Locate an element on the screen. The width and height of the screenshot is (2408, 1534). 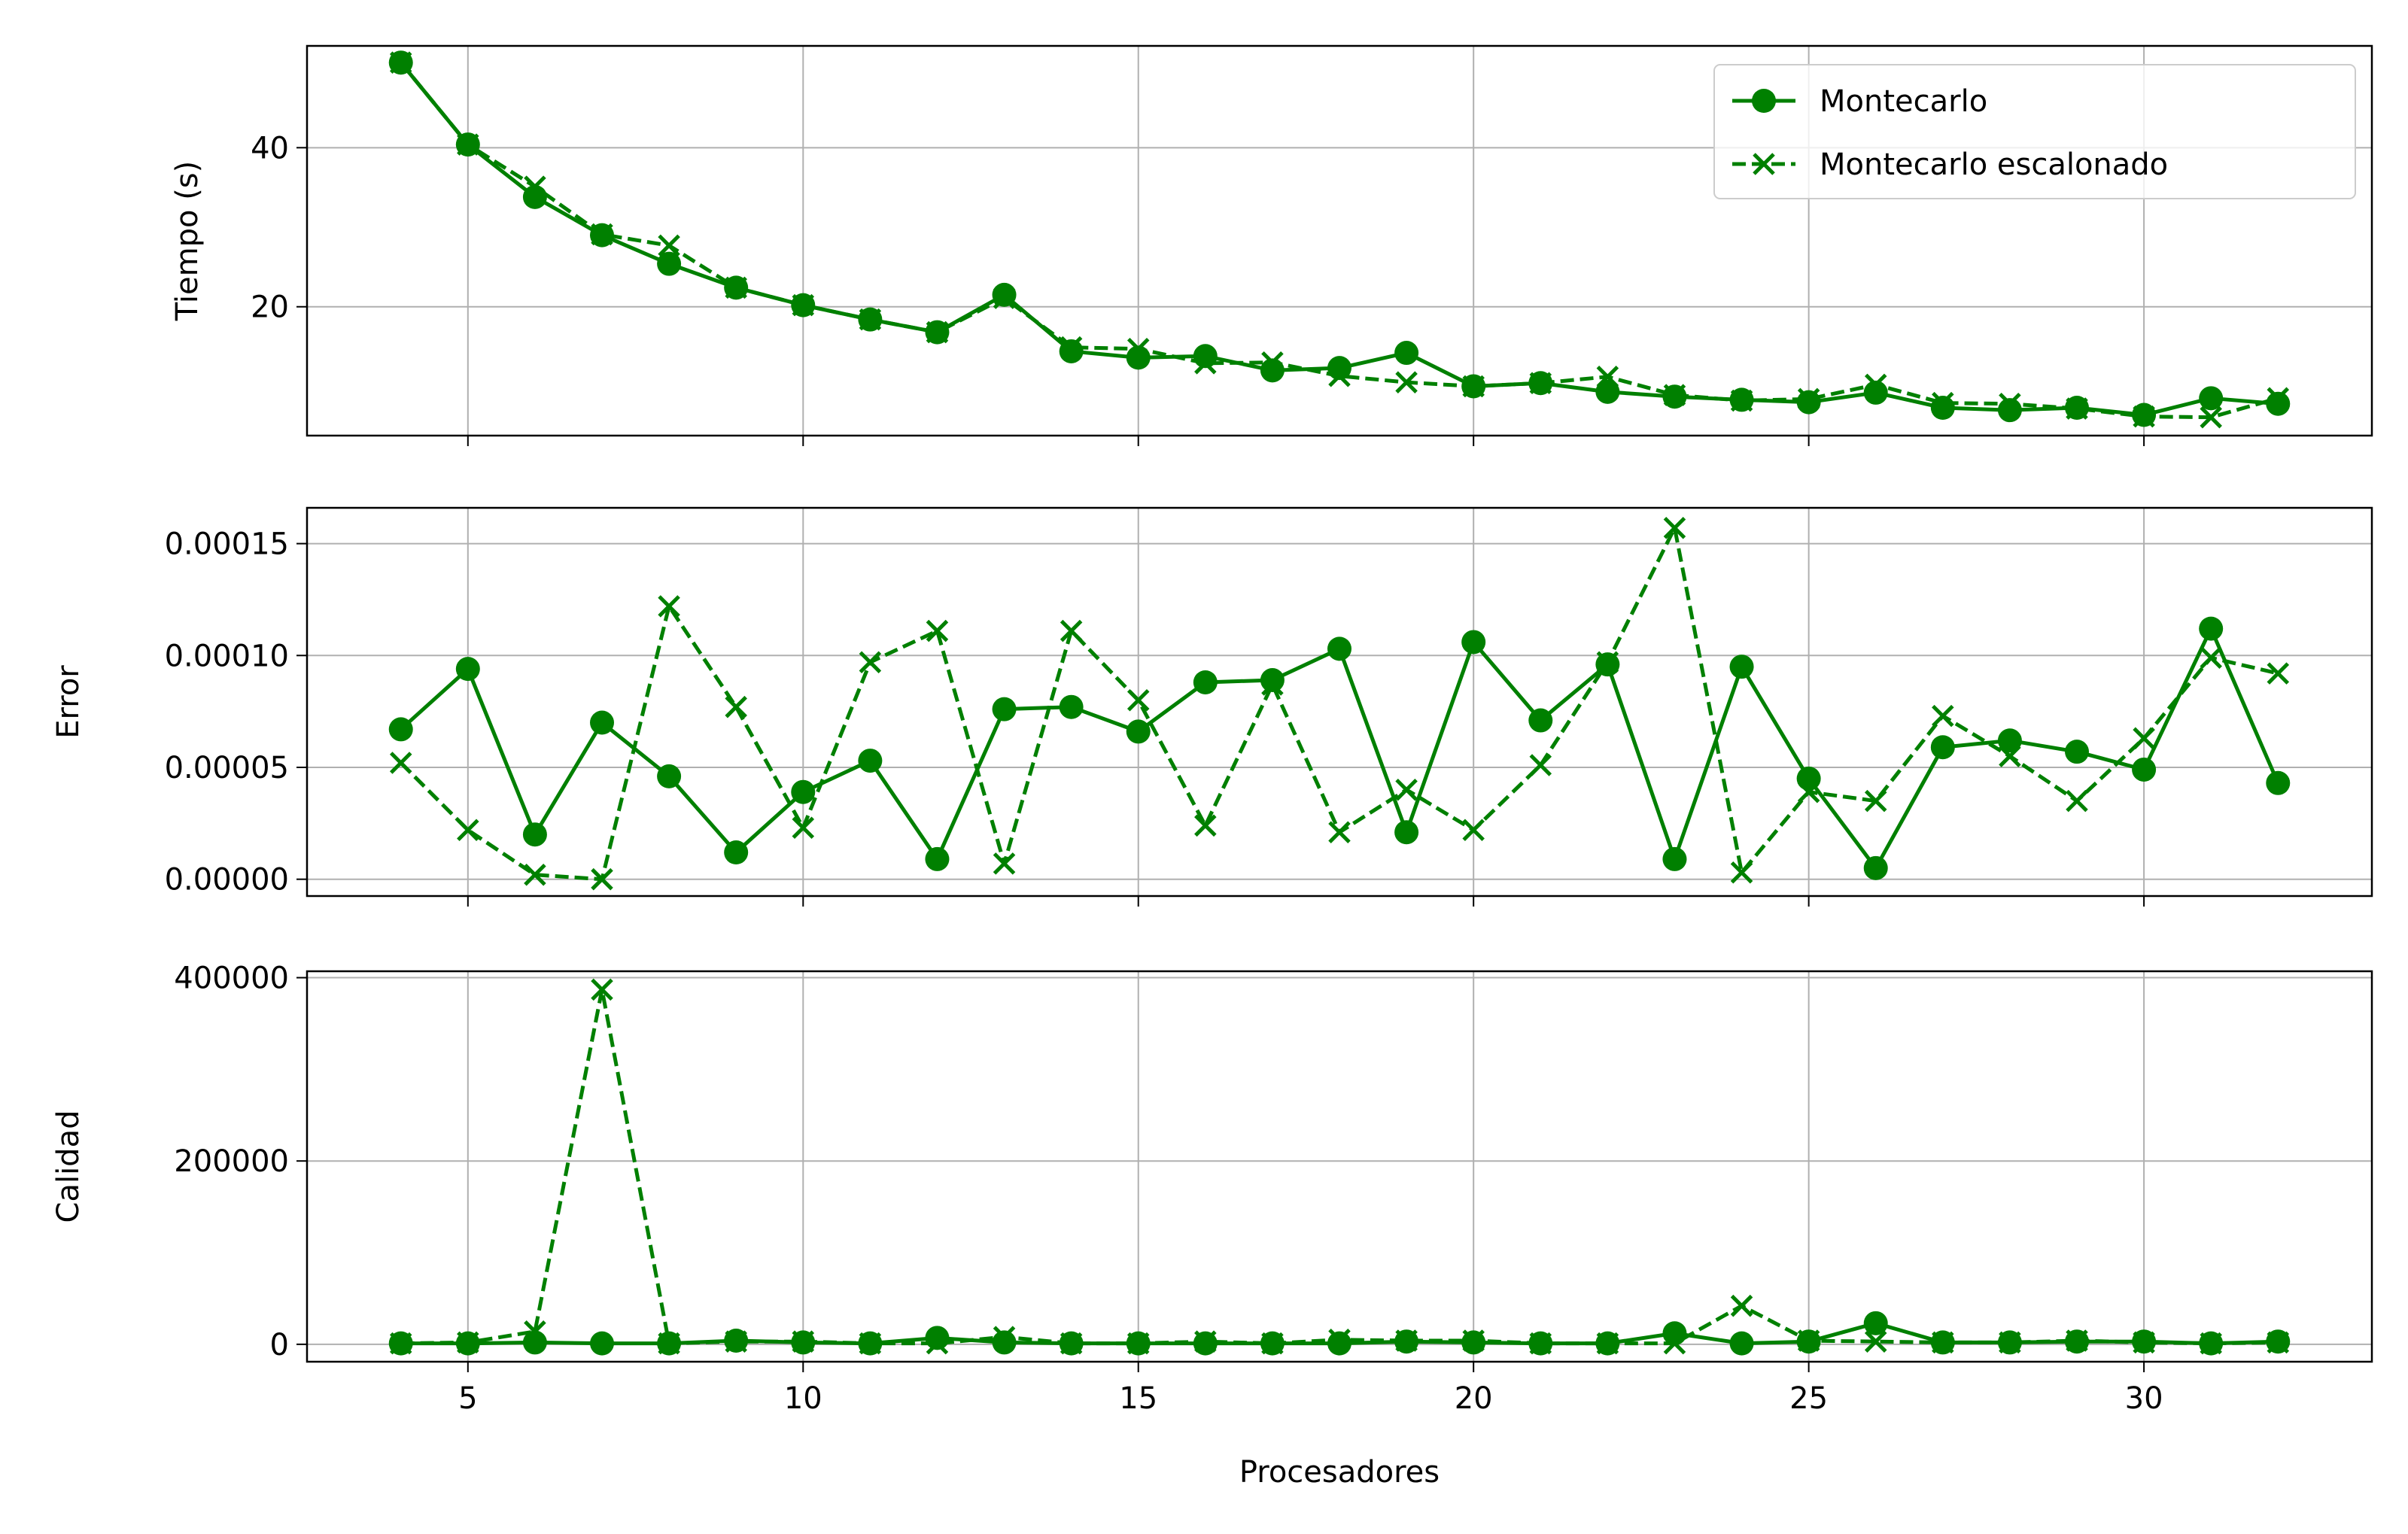
legend-label: Montecarlo is located at coordinates (1903, 101).